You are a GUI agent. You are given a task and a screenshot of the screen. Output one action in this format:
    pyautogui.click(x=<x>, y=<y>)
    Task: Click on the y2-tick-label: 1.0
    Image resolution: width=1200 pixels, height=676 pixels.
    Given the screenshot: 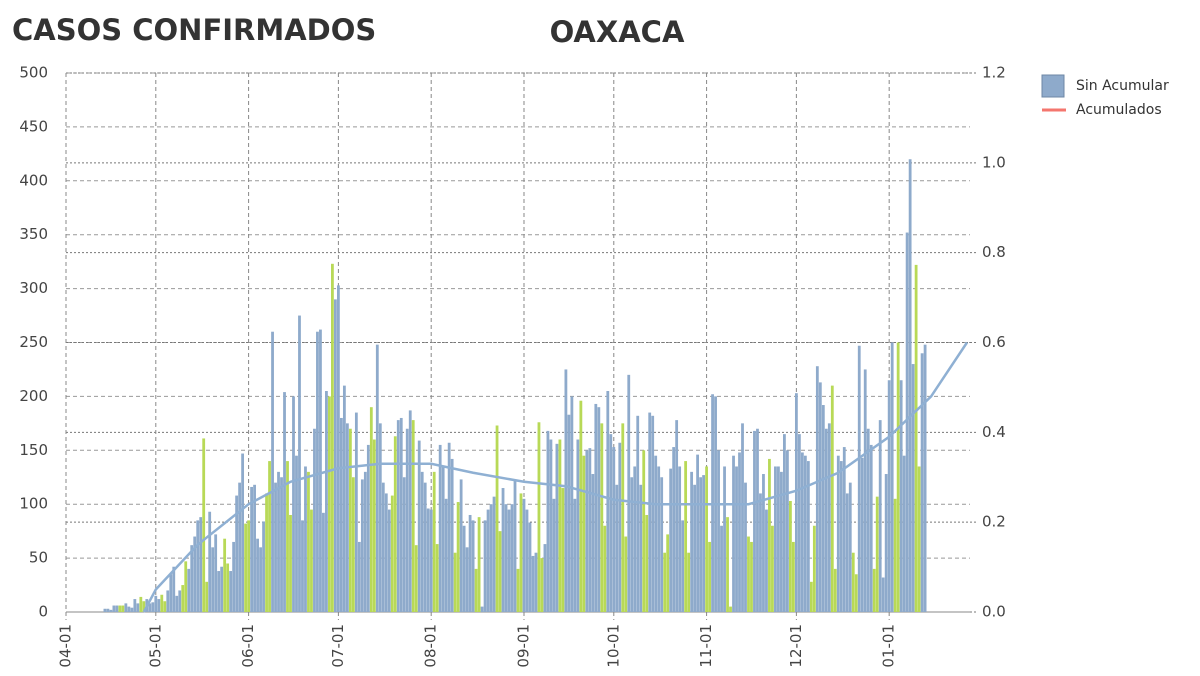 What is the action you would take?
    pyautogui.click(x=994, y=162)
    